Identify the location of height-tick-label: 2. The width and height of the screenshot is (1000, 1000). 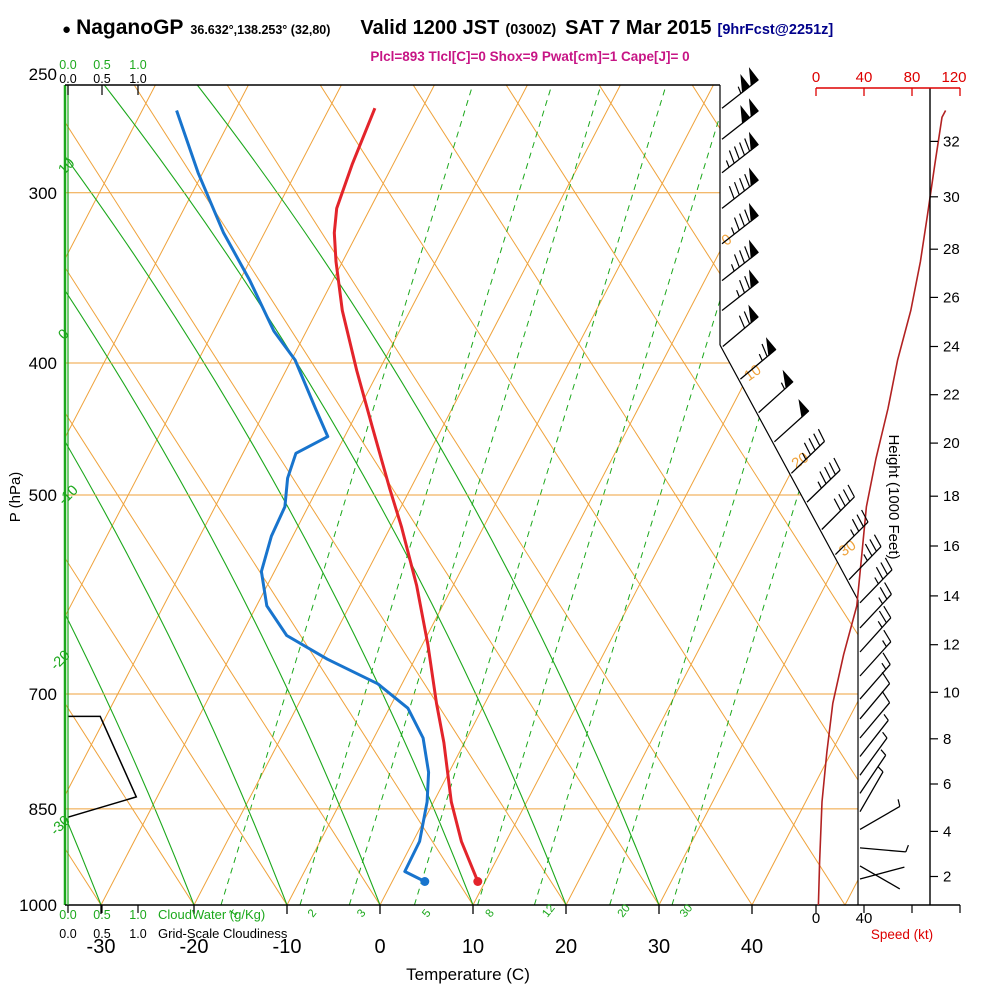
(947, 877).